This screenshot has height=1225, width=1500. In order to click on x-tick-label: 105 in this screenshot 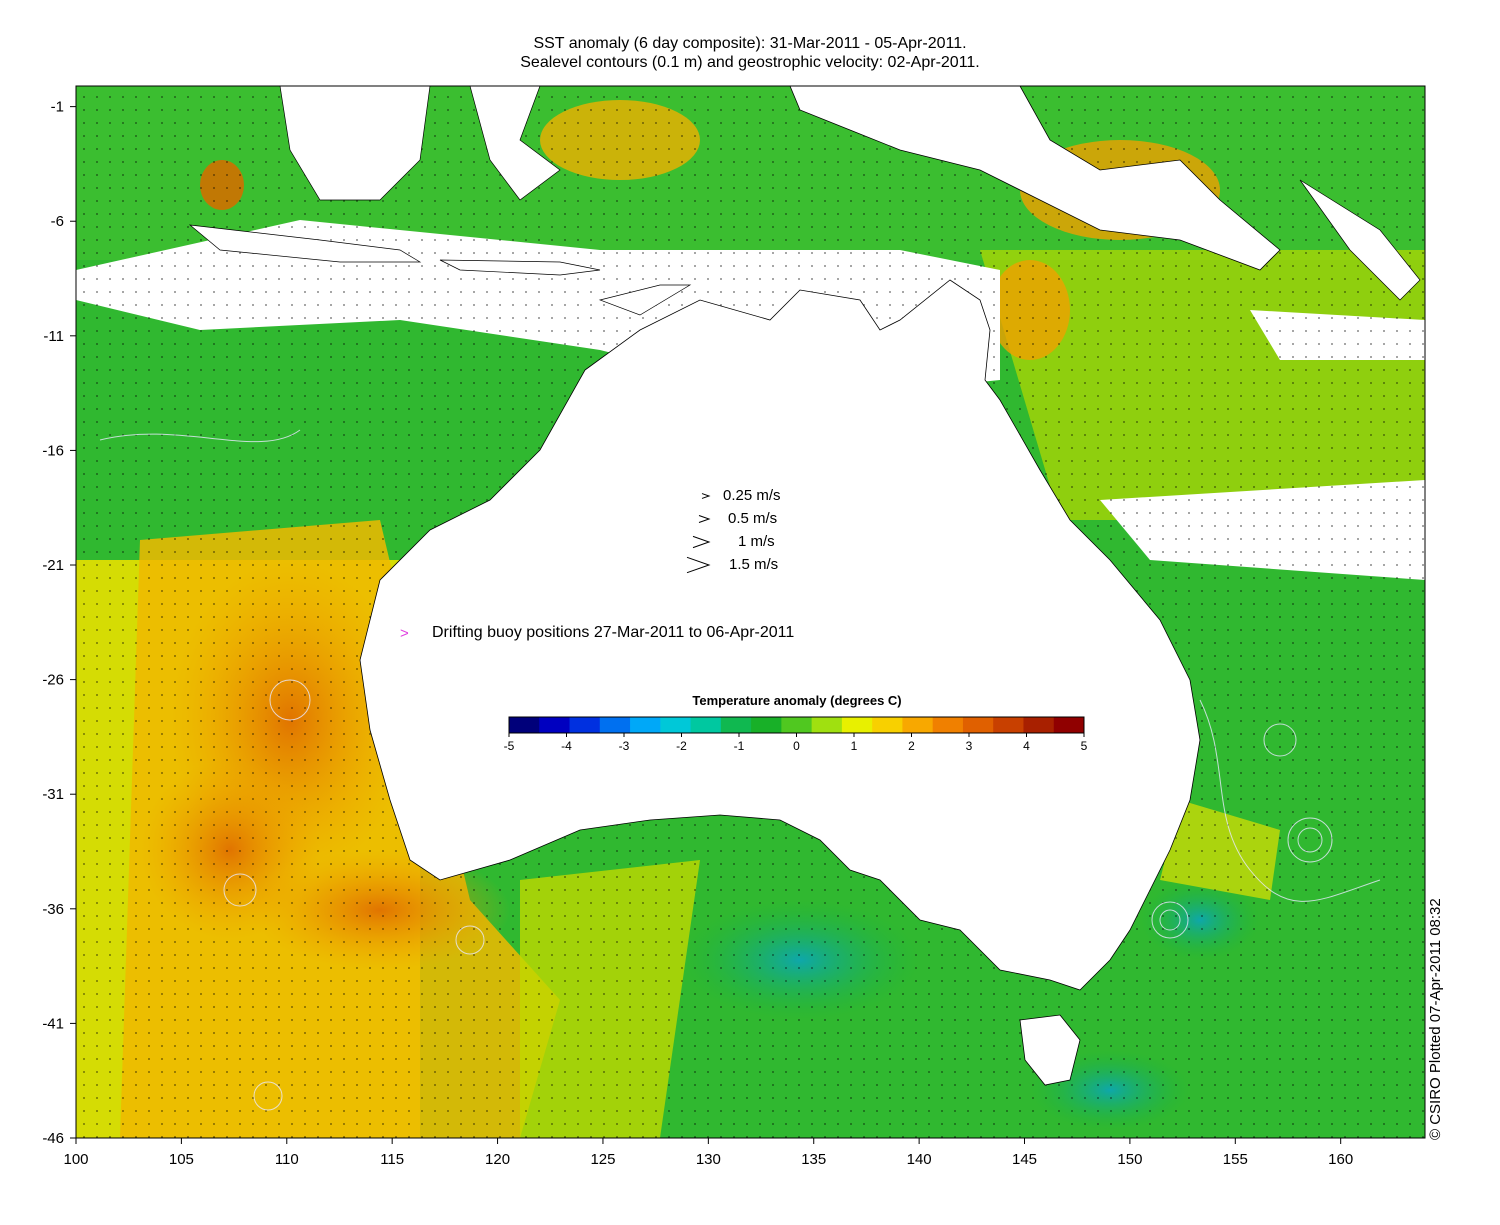, I will do `click(181, 1159)`.